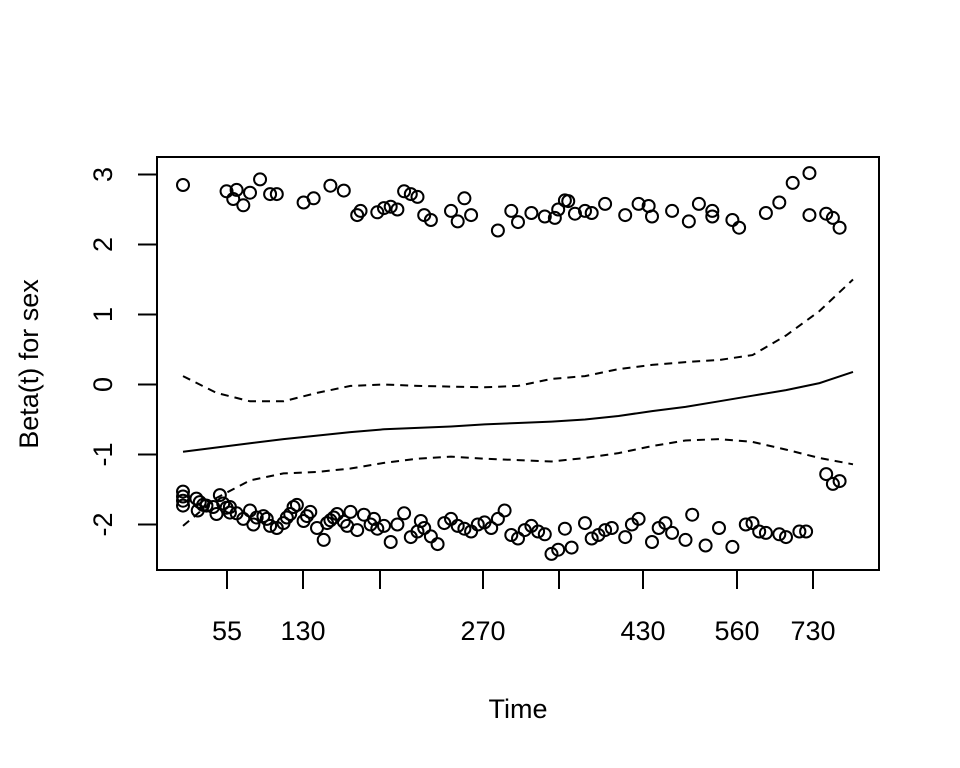 The width and height of the screenshot is (960, 768). I want to click on y-tick-label: 1, so click(103, 314).